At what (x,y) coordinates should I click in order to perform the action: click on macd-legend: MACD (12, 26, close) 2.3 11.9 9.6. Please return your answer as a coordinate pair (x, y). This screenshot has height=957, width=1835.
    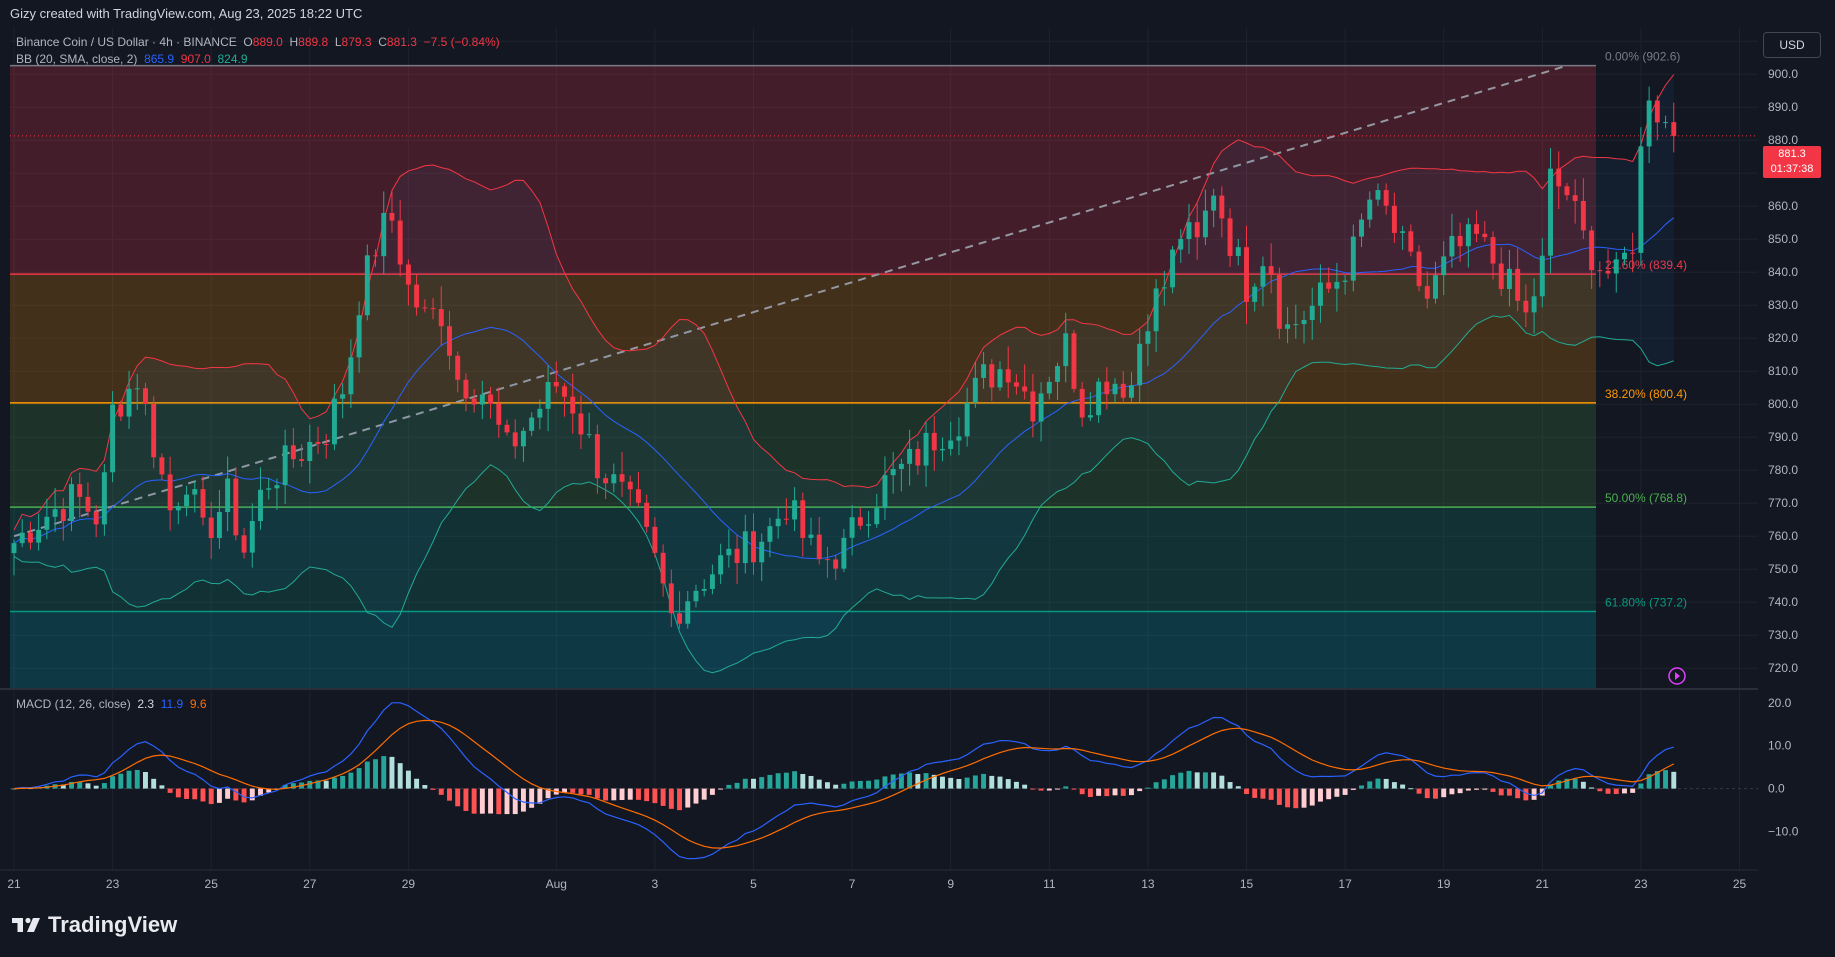
    Looking at the image, I should click on (111, 704).